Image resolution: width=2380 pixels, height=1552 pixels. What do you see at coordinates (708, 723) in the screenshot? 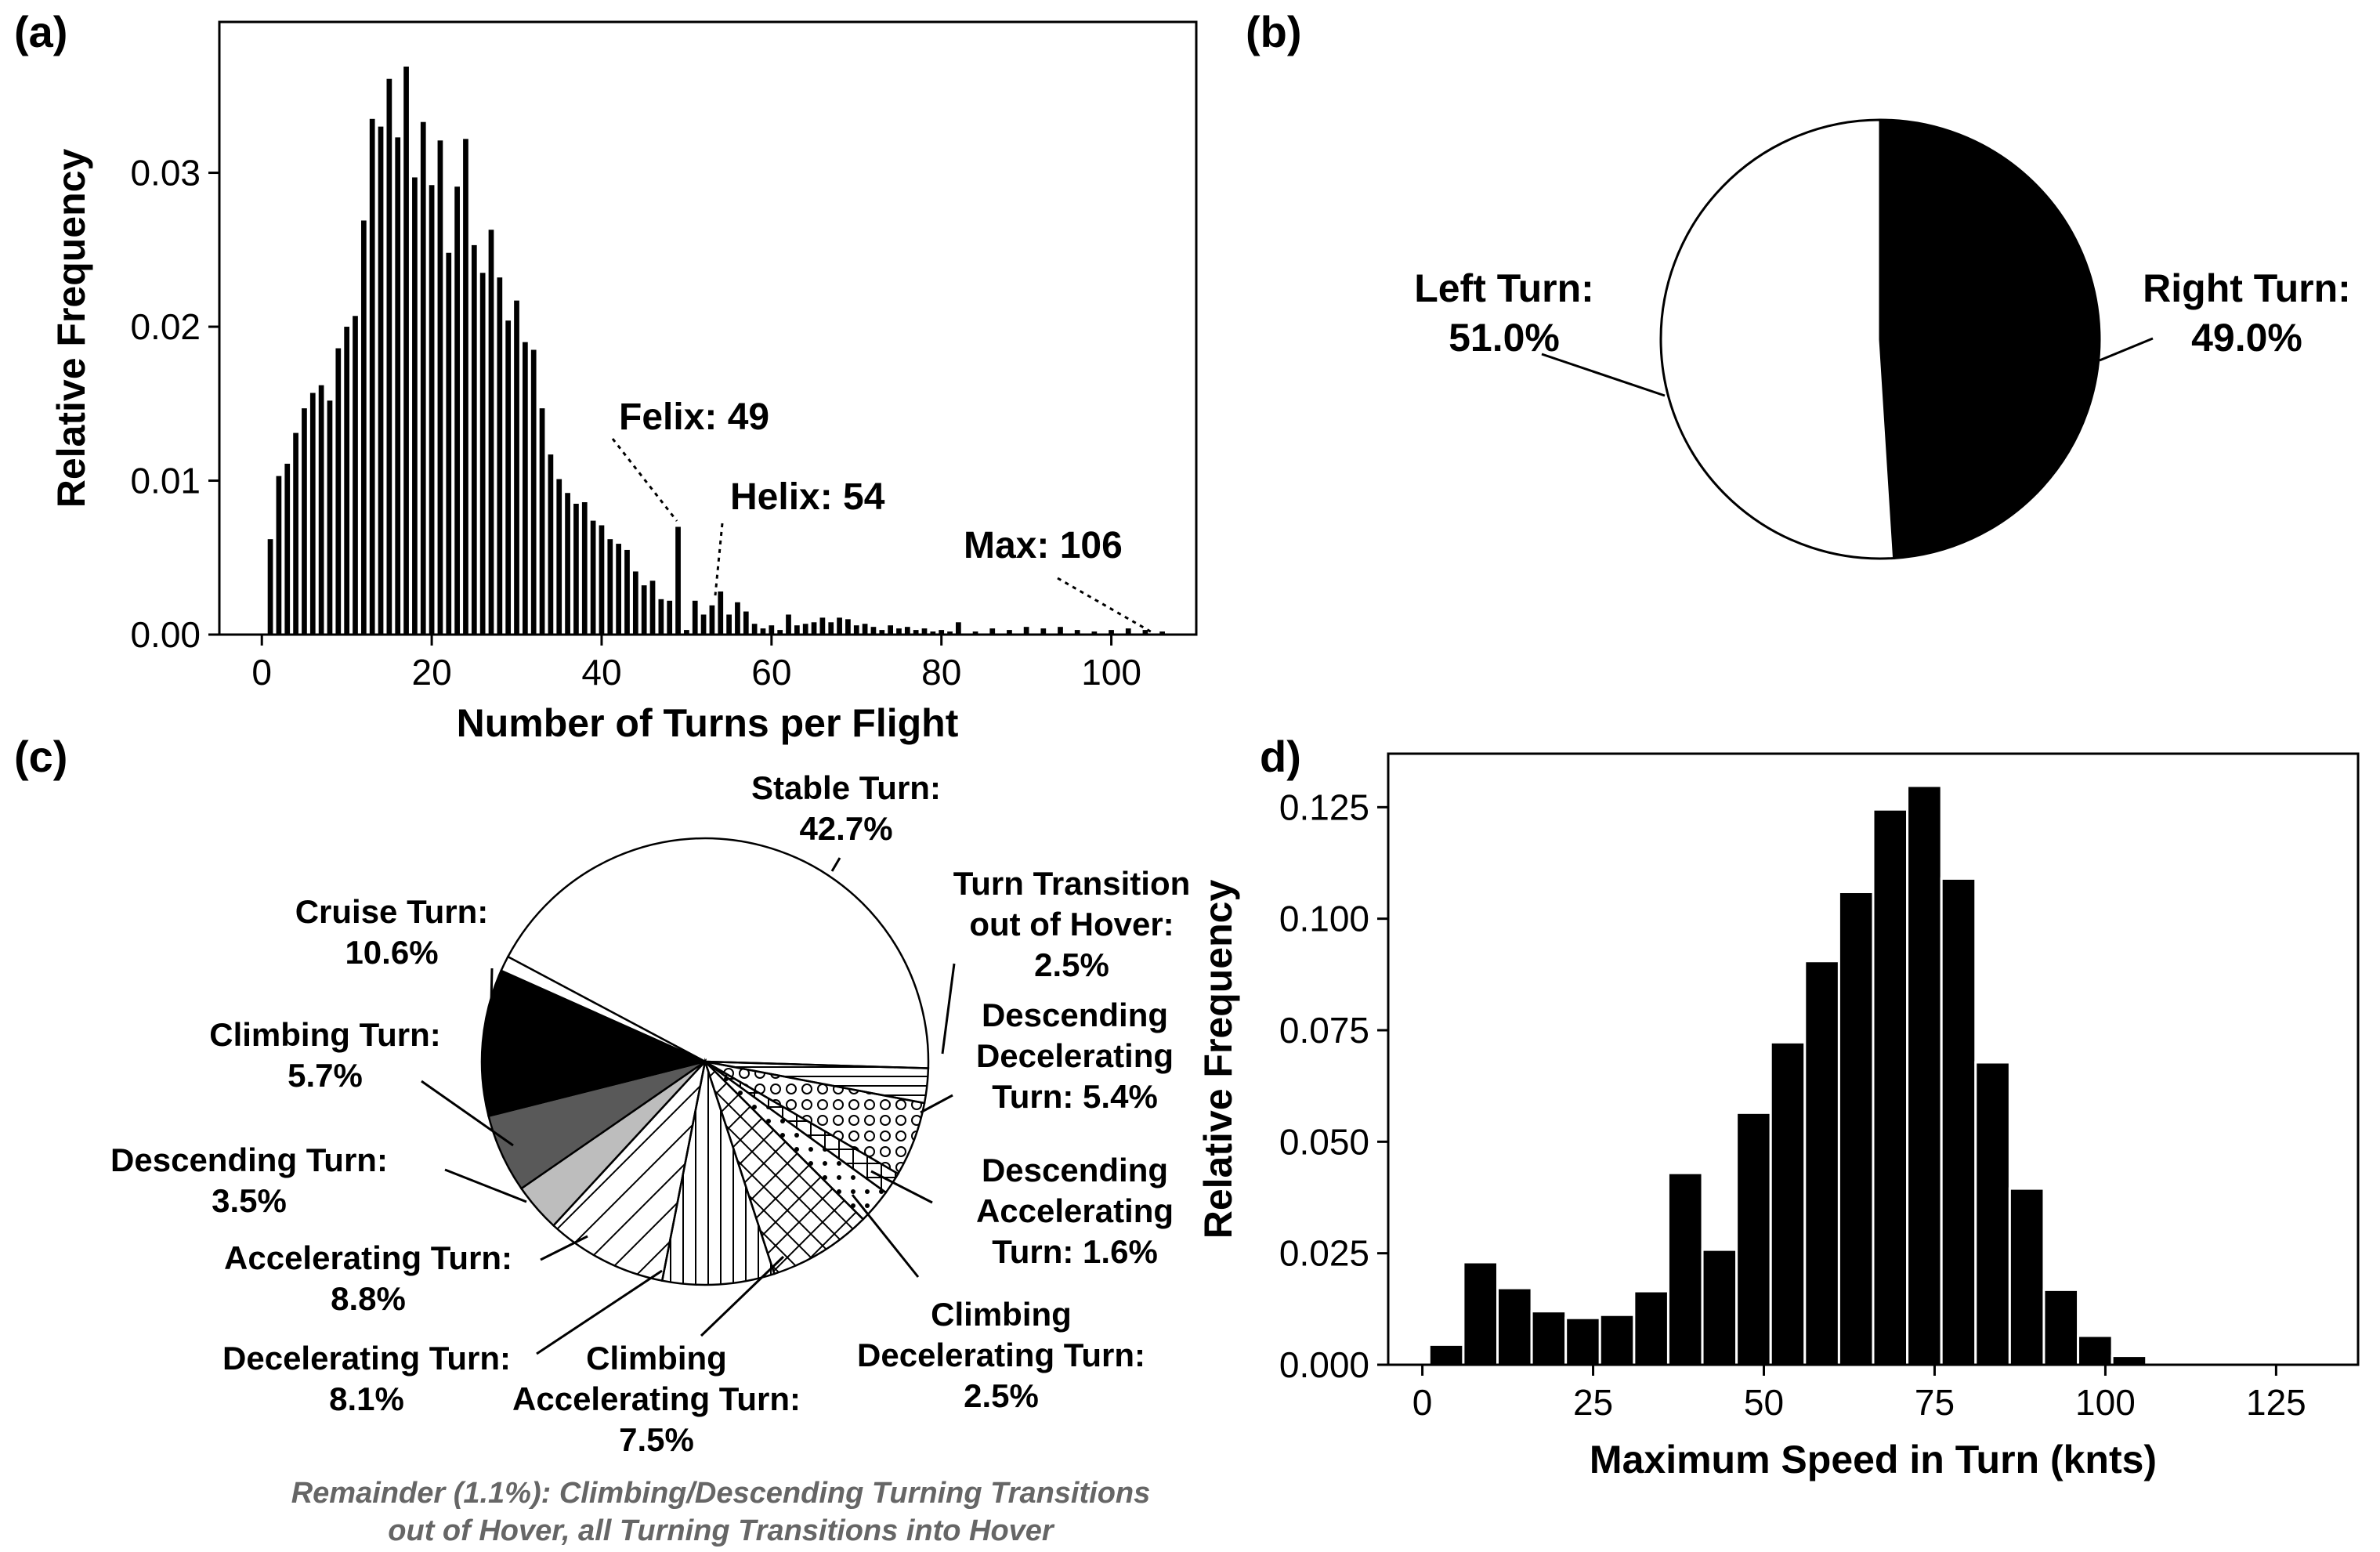
I see `chart-a-xlabel: Number of Turns per Flight` at bounding box center [708, 723].